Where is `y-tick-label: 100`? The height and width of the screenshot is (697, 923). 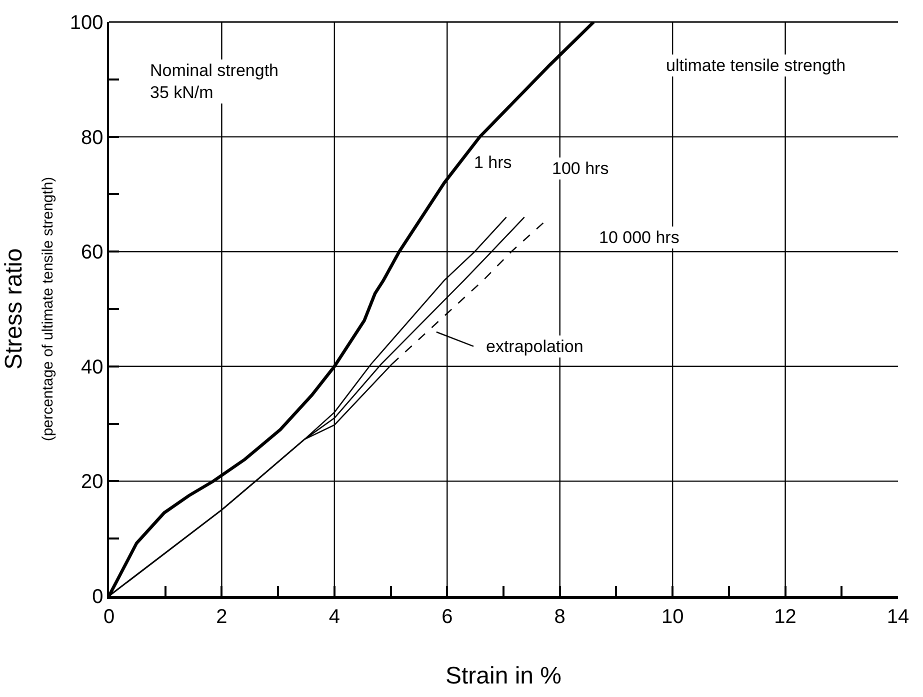
y-tick-label: 100 is located at coordinates (87, 23).